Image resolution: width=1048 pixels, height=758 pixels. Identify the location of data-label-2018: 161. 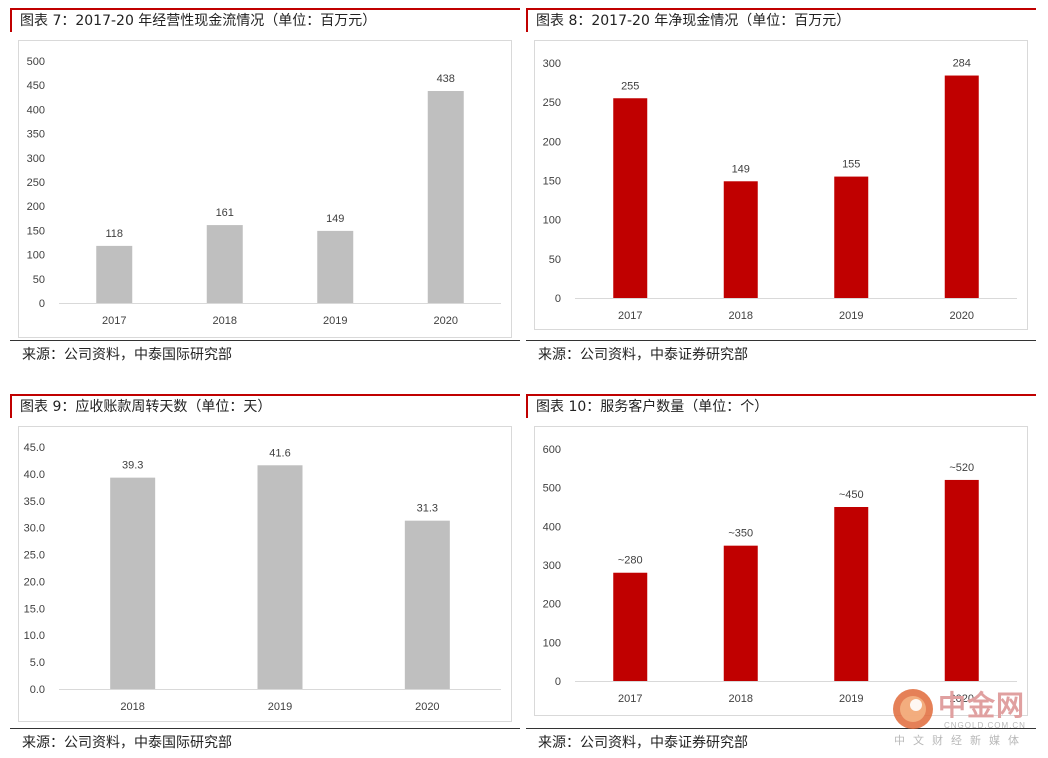
(225, 213).